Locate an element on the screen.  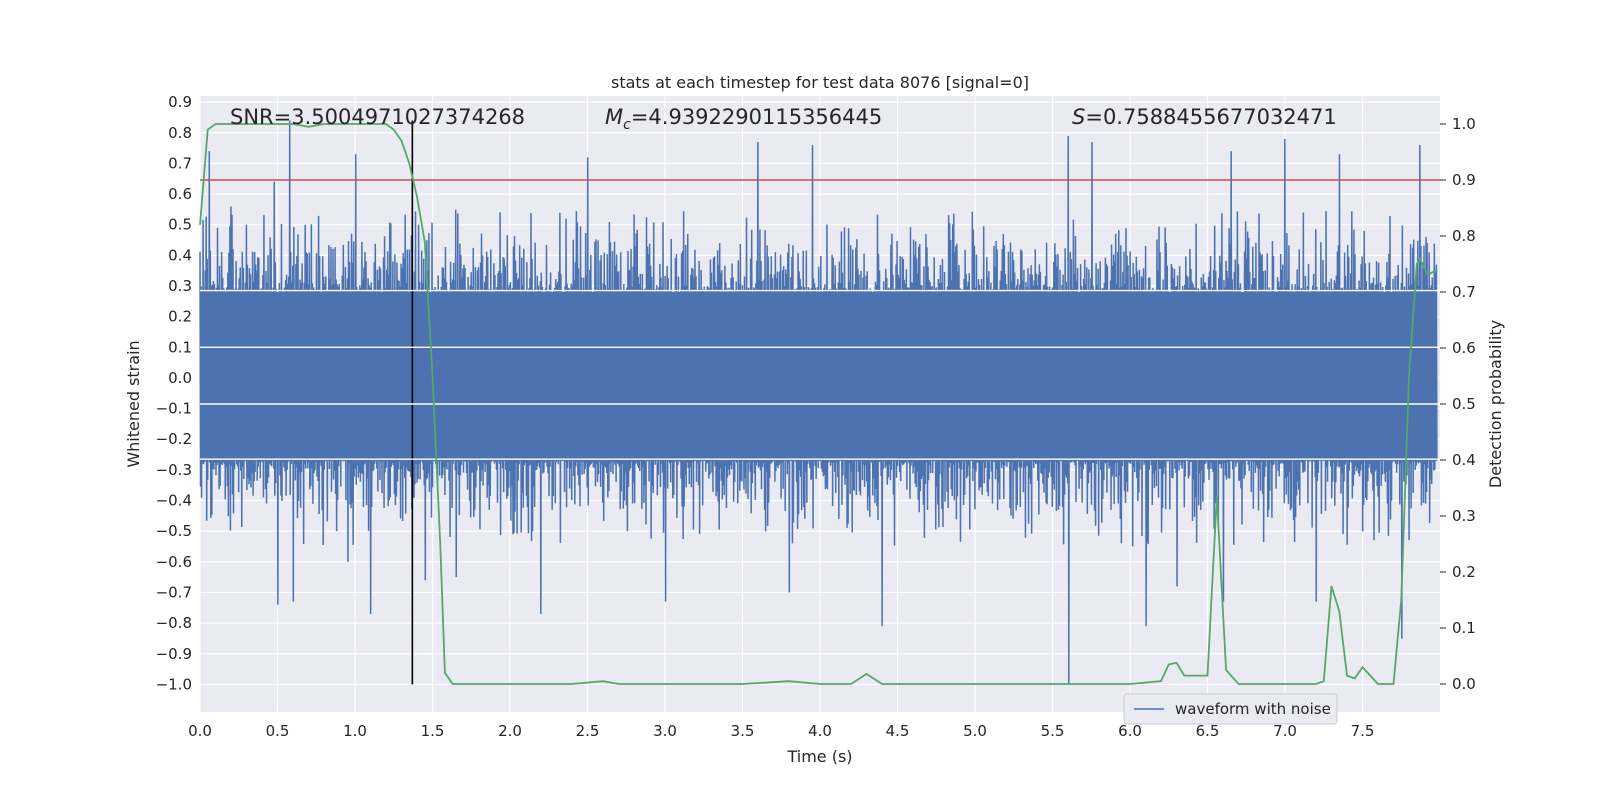
s-symbol: S is located at coordinates (1078, 117).